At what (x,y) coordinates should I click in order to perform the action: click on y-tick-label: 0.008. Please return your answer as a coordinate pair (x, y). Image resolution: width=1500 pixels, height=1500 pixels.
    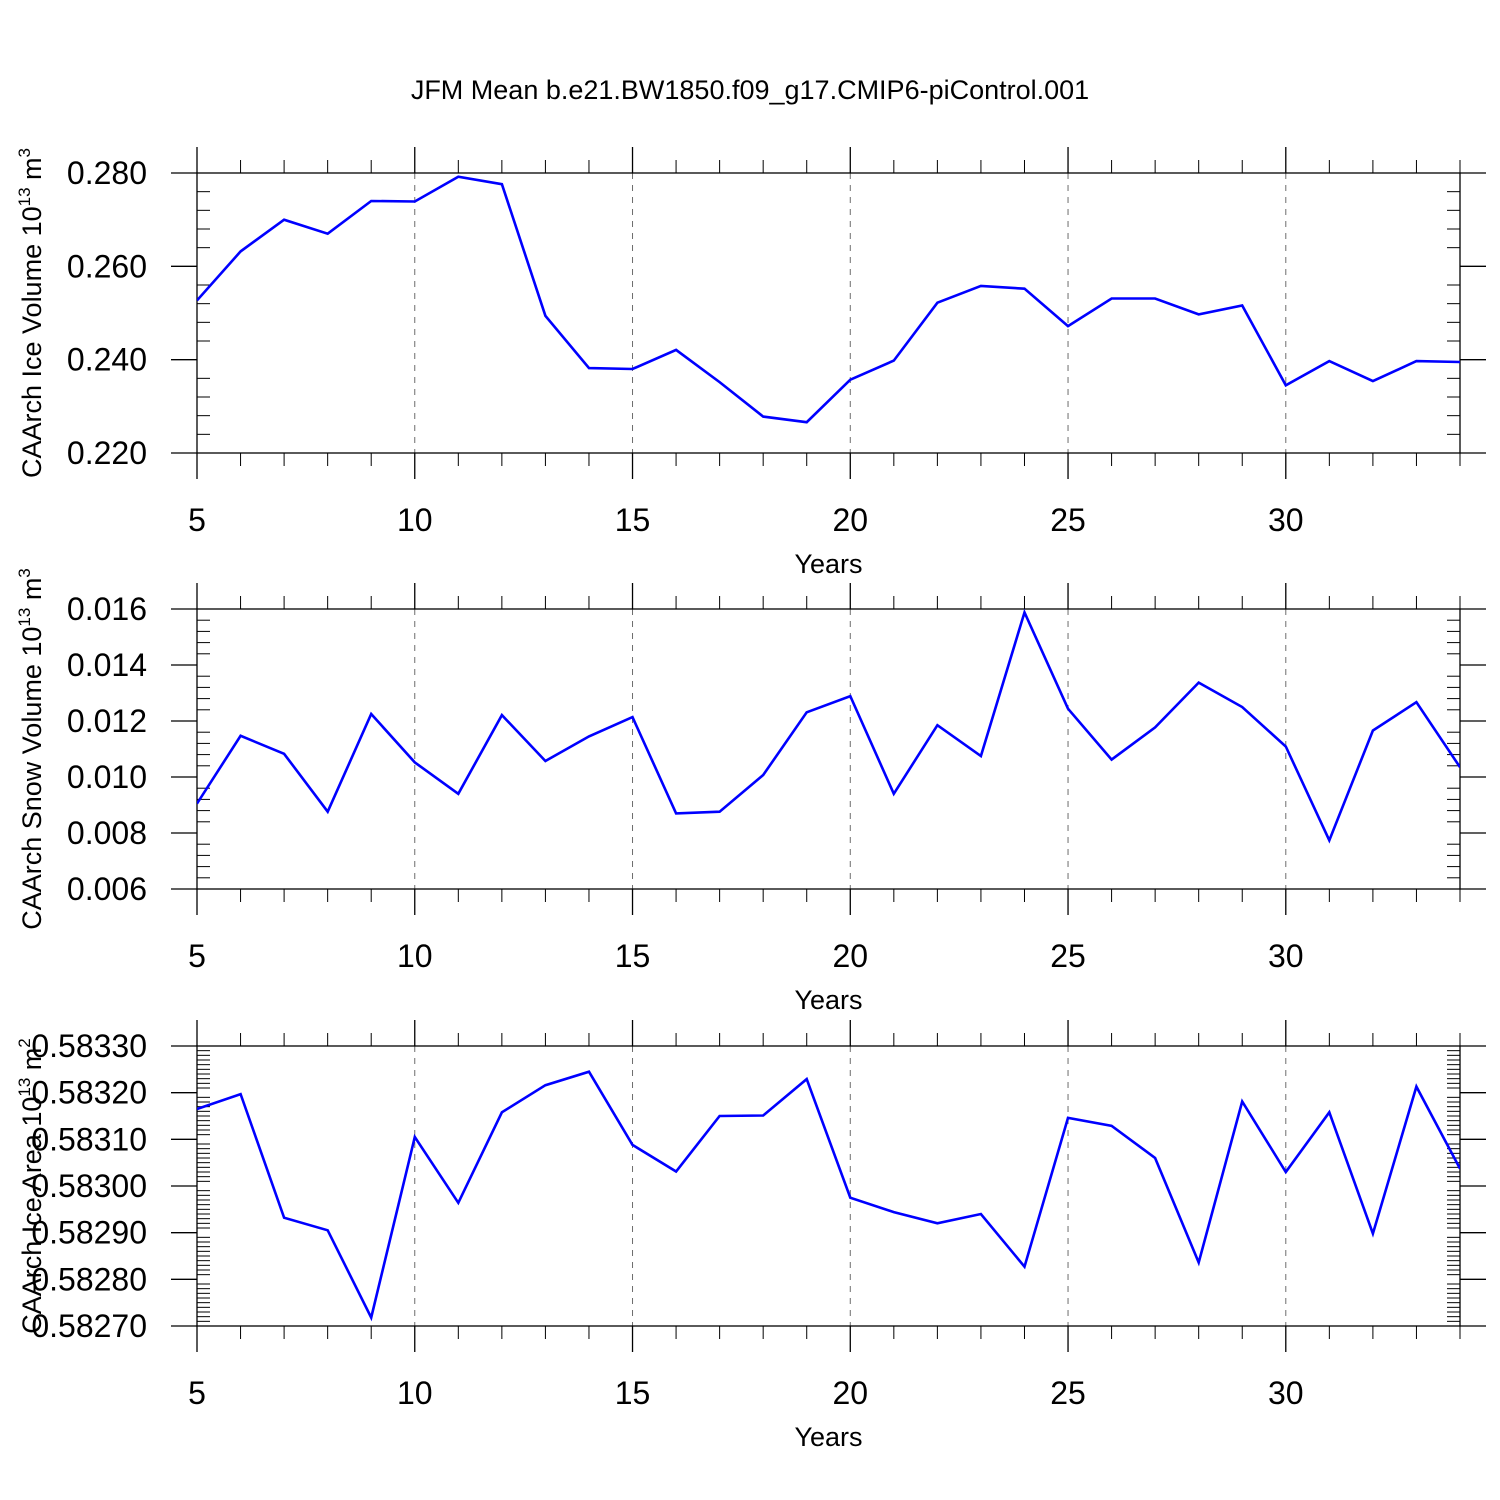
    Looking at the image, I should click on (107, 833).